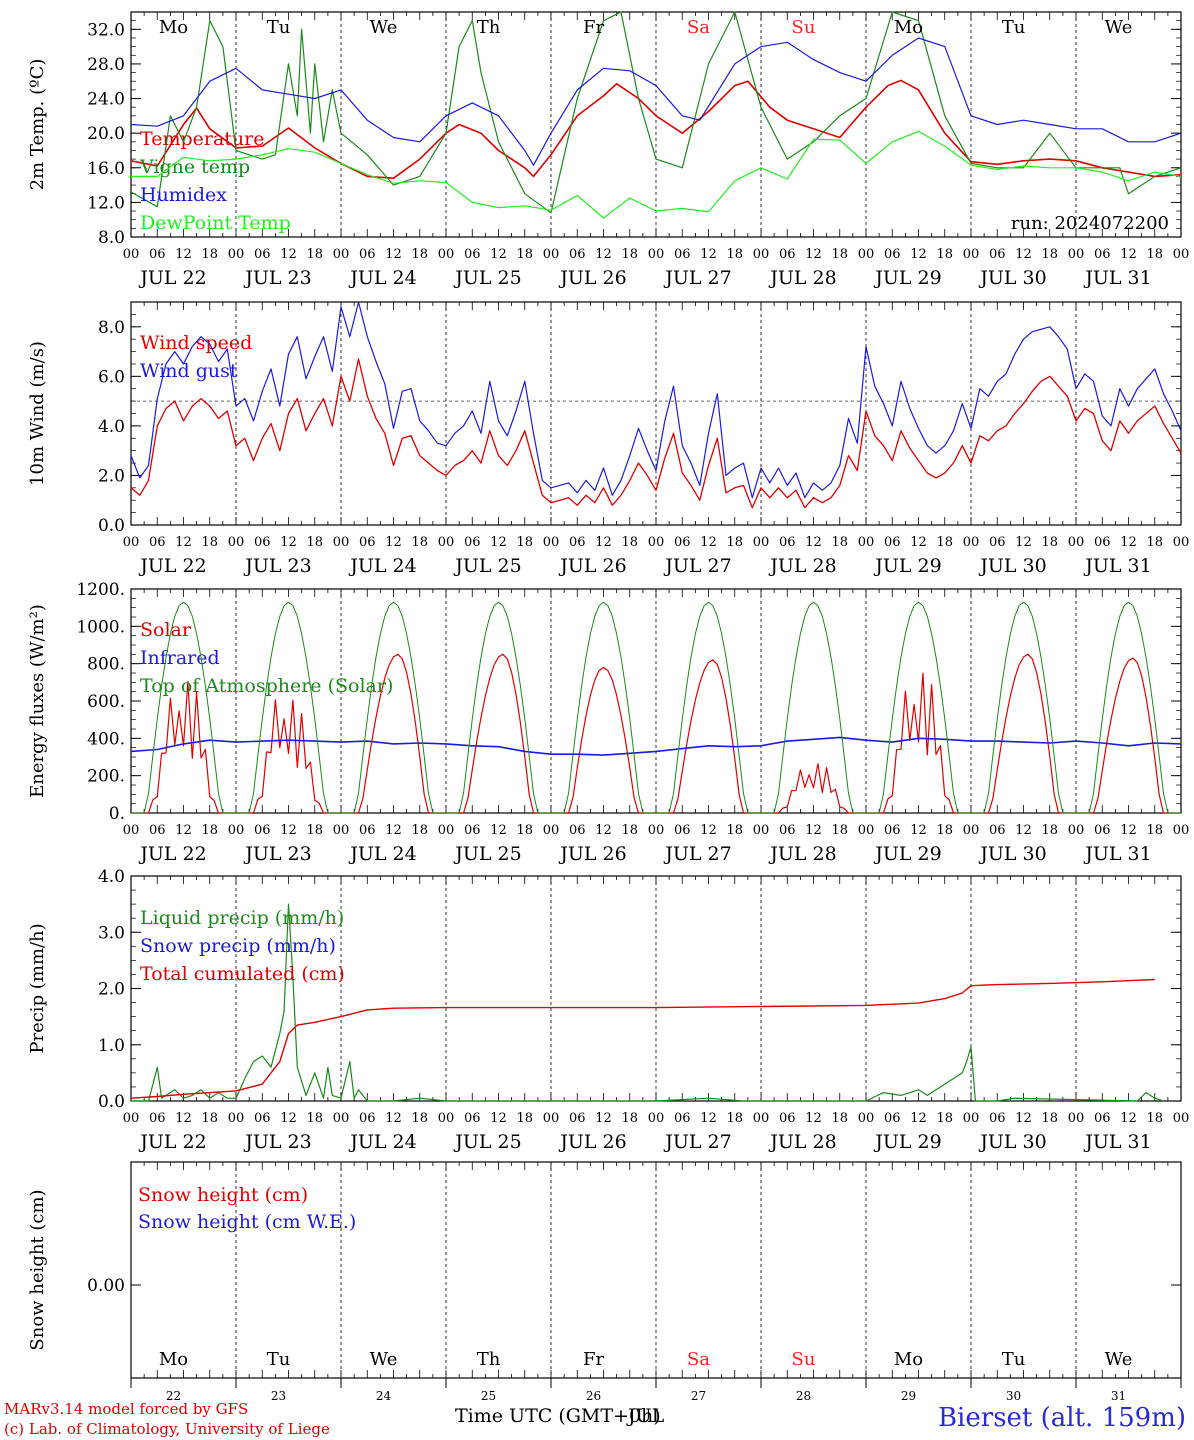  I want to click on legend-entry: Liquid precip (mm/h), so click(242, 918).